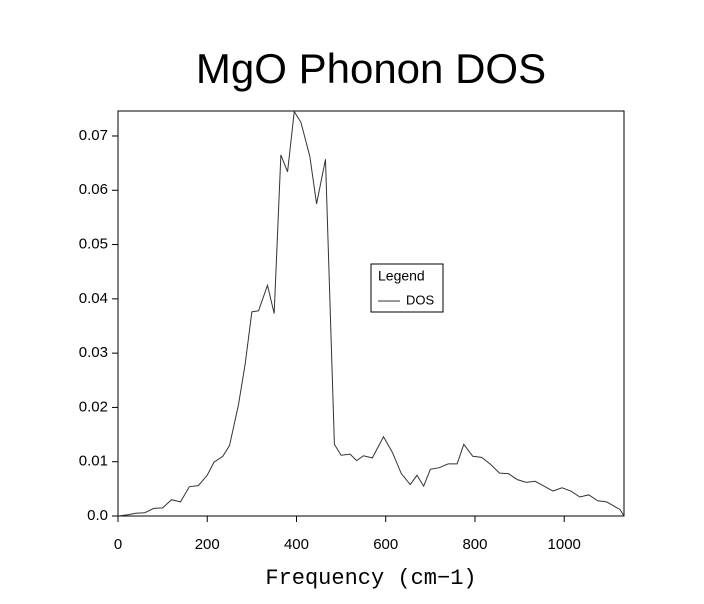 This screenshot has width=704, height=604. Describe the element at coordinates (564, 544) in the screenshot. I see `x-tick-label: 1000` at that location.